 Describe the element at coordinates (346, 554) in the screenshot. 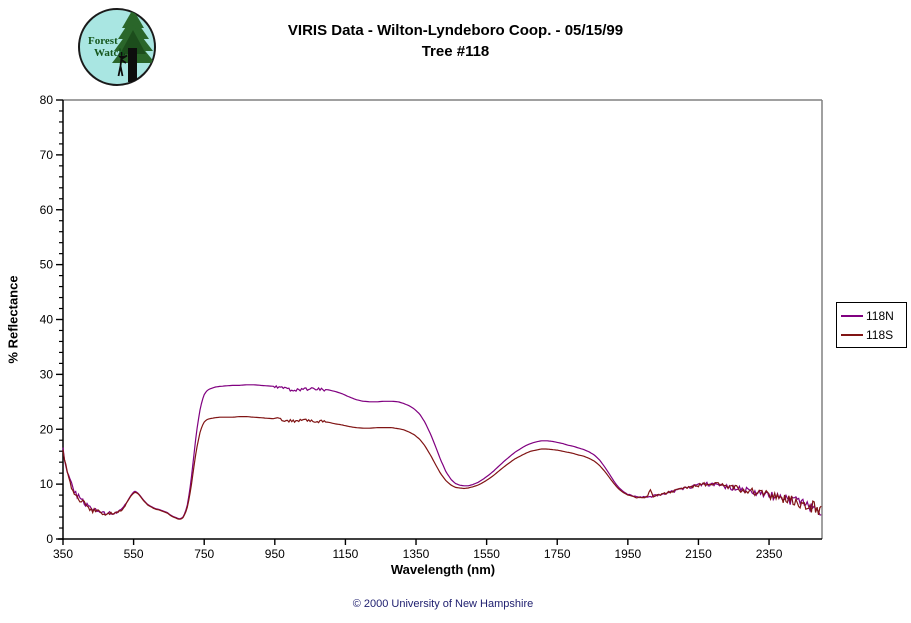

I see `x-tick-label: 1150` at that location.